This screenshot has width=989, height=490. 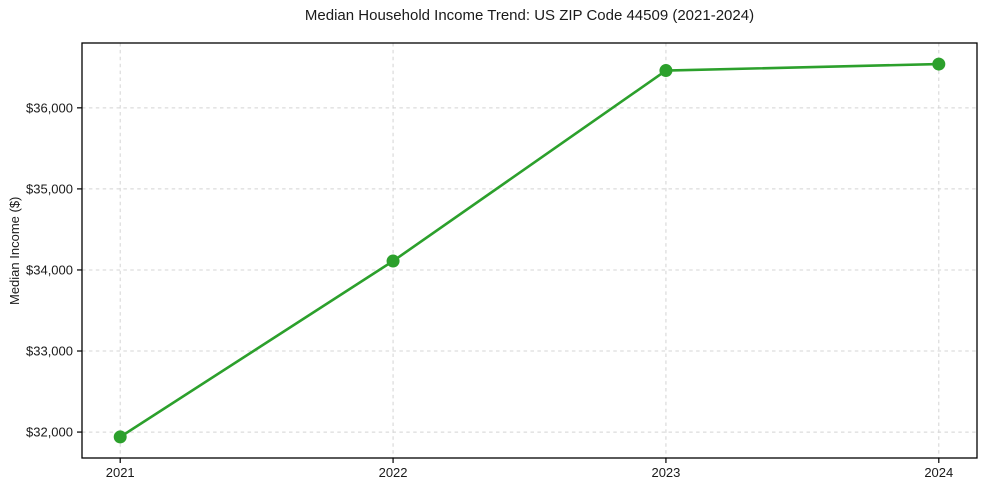 I want to click on y-tick-label: $35,000, so click(x=49, y=188).